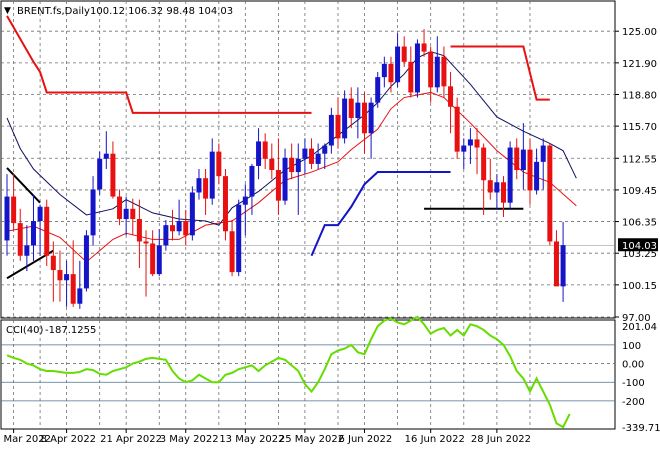 The height and width of the screenshot is (454, 660). What do you see at coordinates (435, 439) in the screenshot?
I see `date-tick-label: 16 Jun 2022` at bounding box center [435, 439].